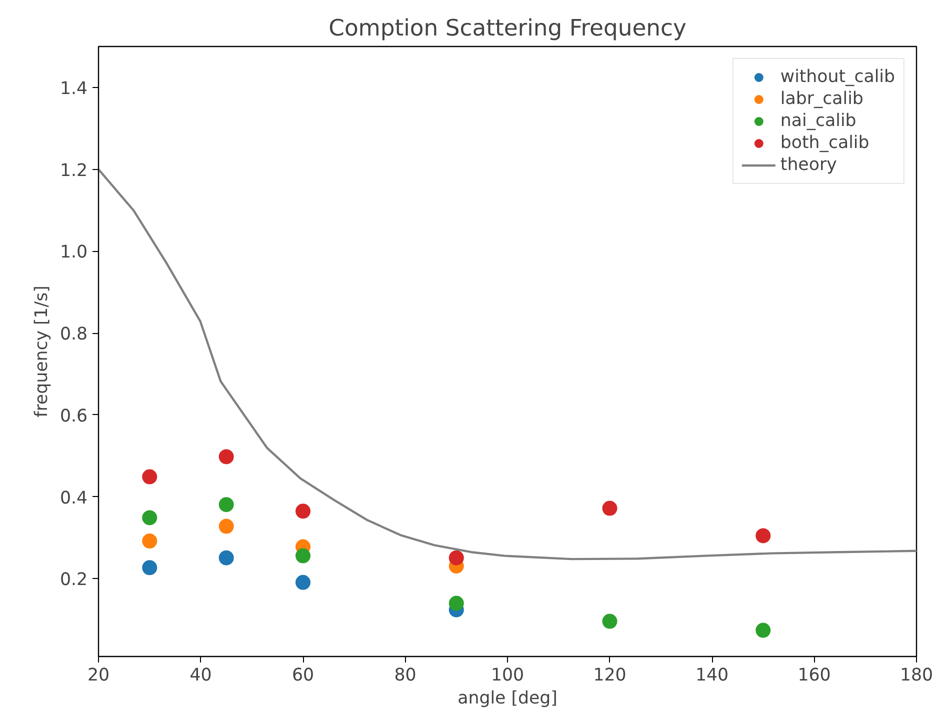 The image size is (940, 726). What do you see at coordinates (405, 676) in the screenshot?
I see `x-tick-label: 80` at bounding box center [405, 676].